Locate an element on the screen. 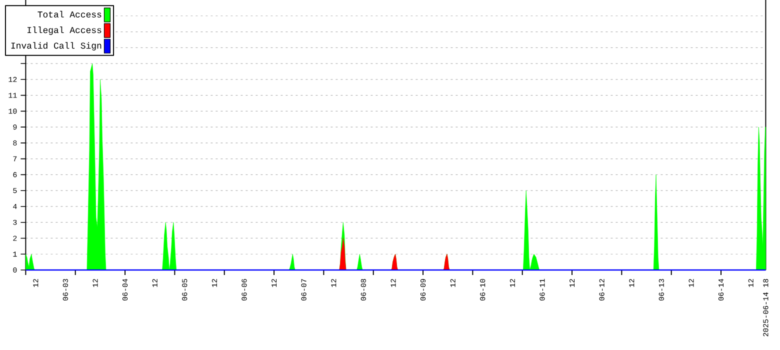 This screenshot has height=350, width=780. legend-label: Invalid Call Sign is located at coordinates (56, 46).